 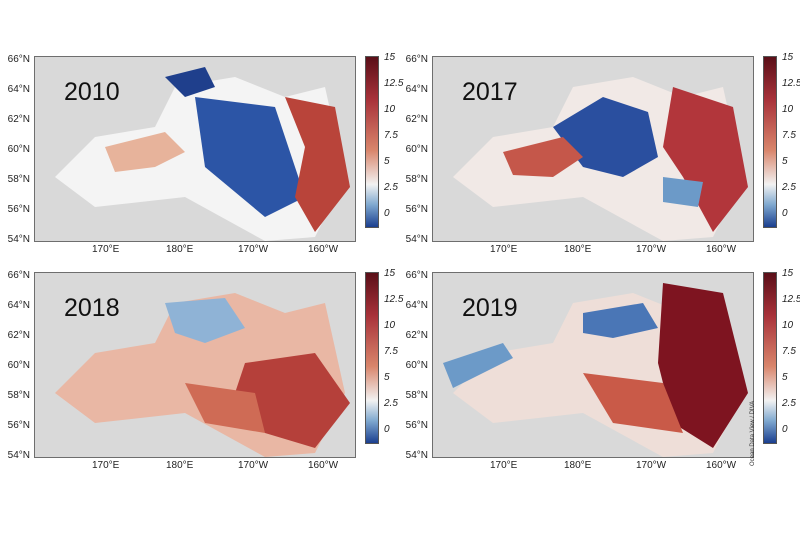 What do you see at coordinates (92, 308) in the screenshot?
I see `panel-year: 2018` at bounding box center [92, 308].